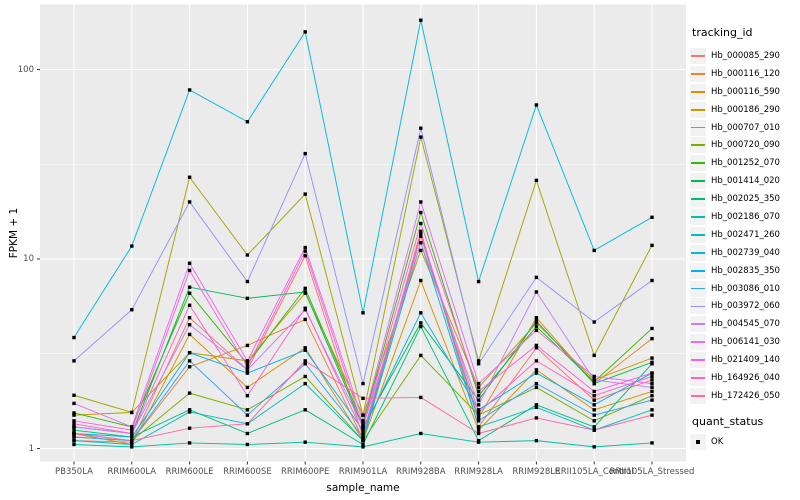 This screenshot has height=500, width=800. What do you see at coordinates (745, 55) in the screenshot?
I see `legend-item-label: Hb_000085_290` at bounding box center [745, 55].